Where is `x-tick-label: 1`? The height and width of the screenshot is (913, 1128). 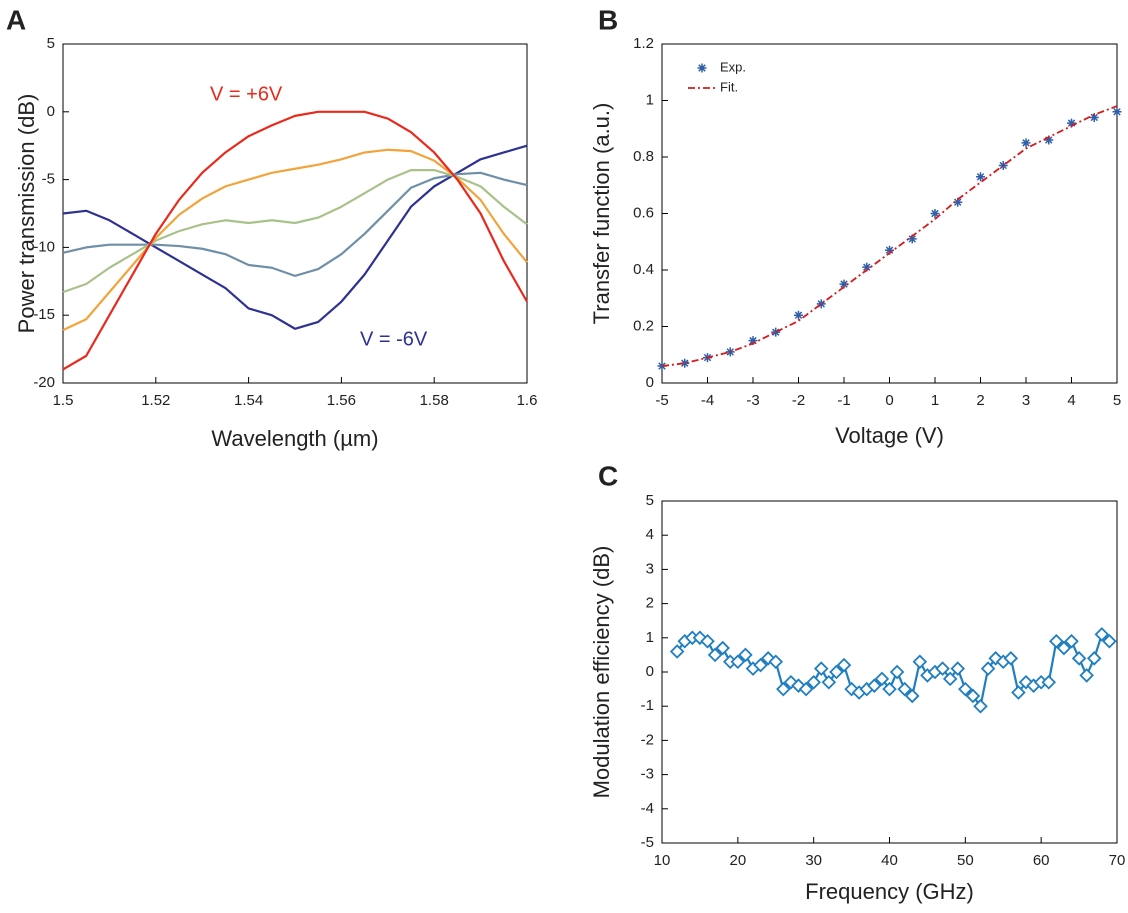 x-tick-label: 1 is located at coordinates (935, 400).